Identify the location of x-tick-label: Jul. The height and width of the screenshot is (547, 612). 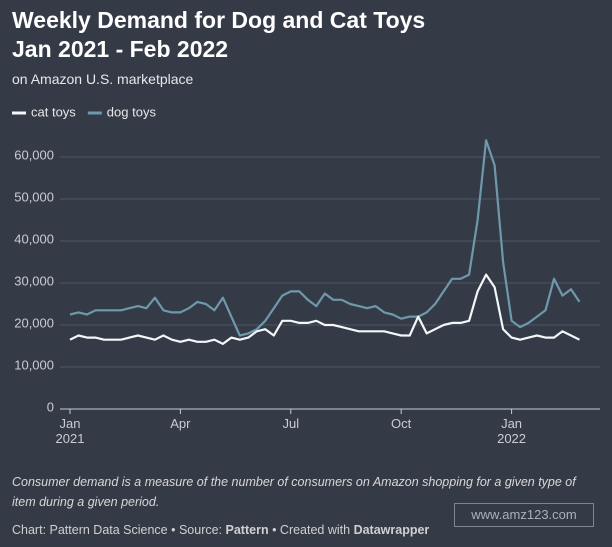
(291, 423).